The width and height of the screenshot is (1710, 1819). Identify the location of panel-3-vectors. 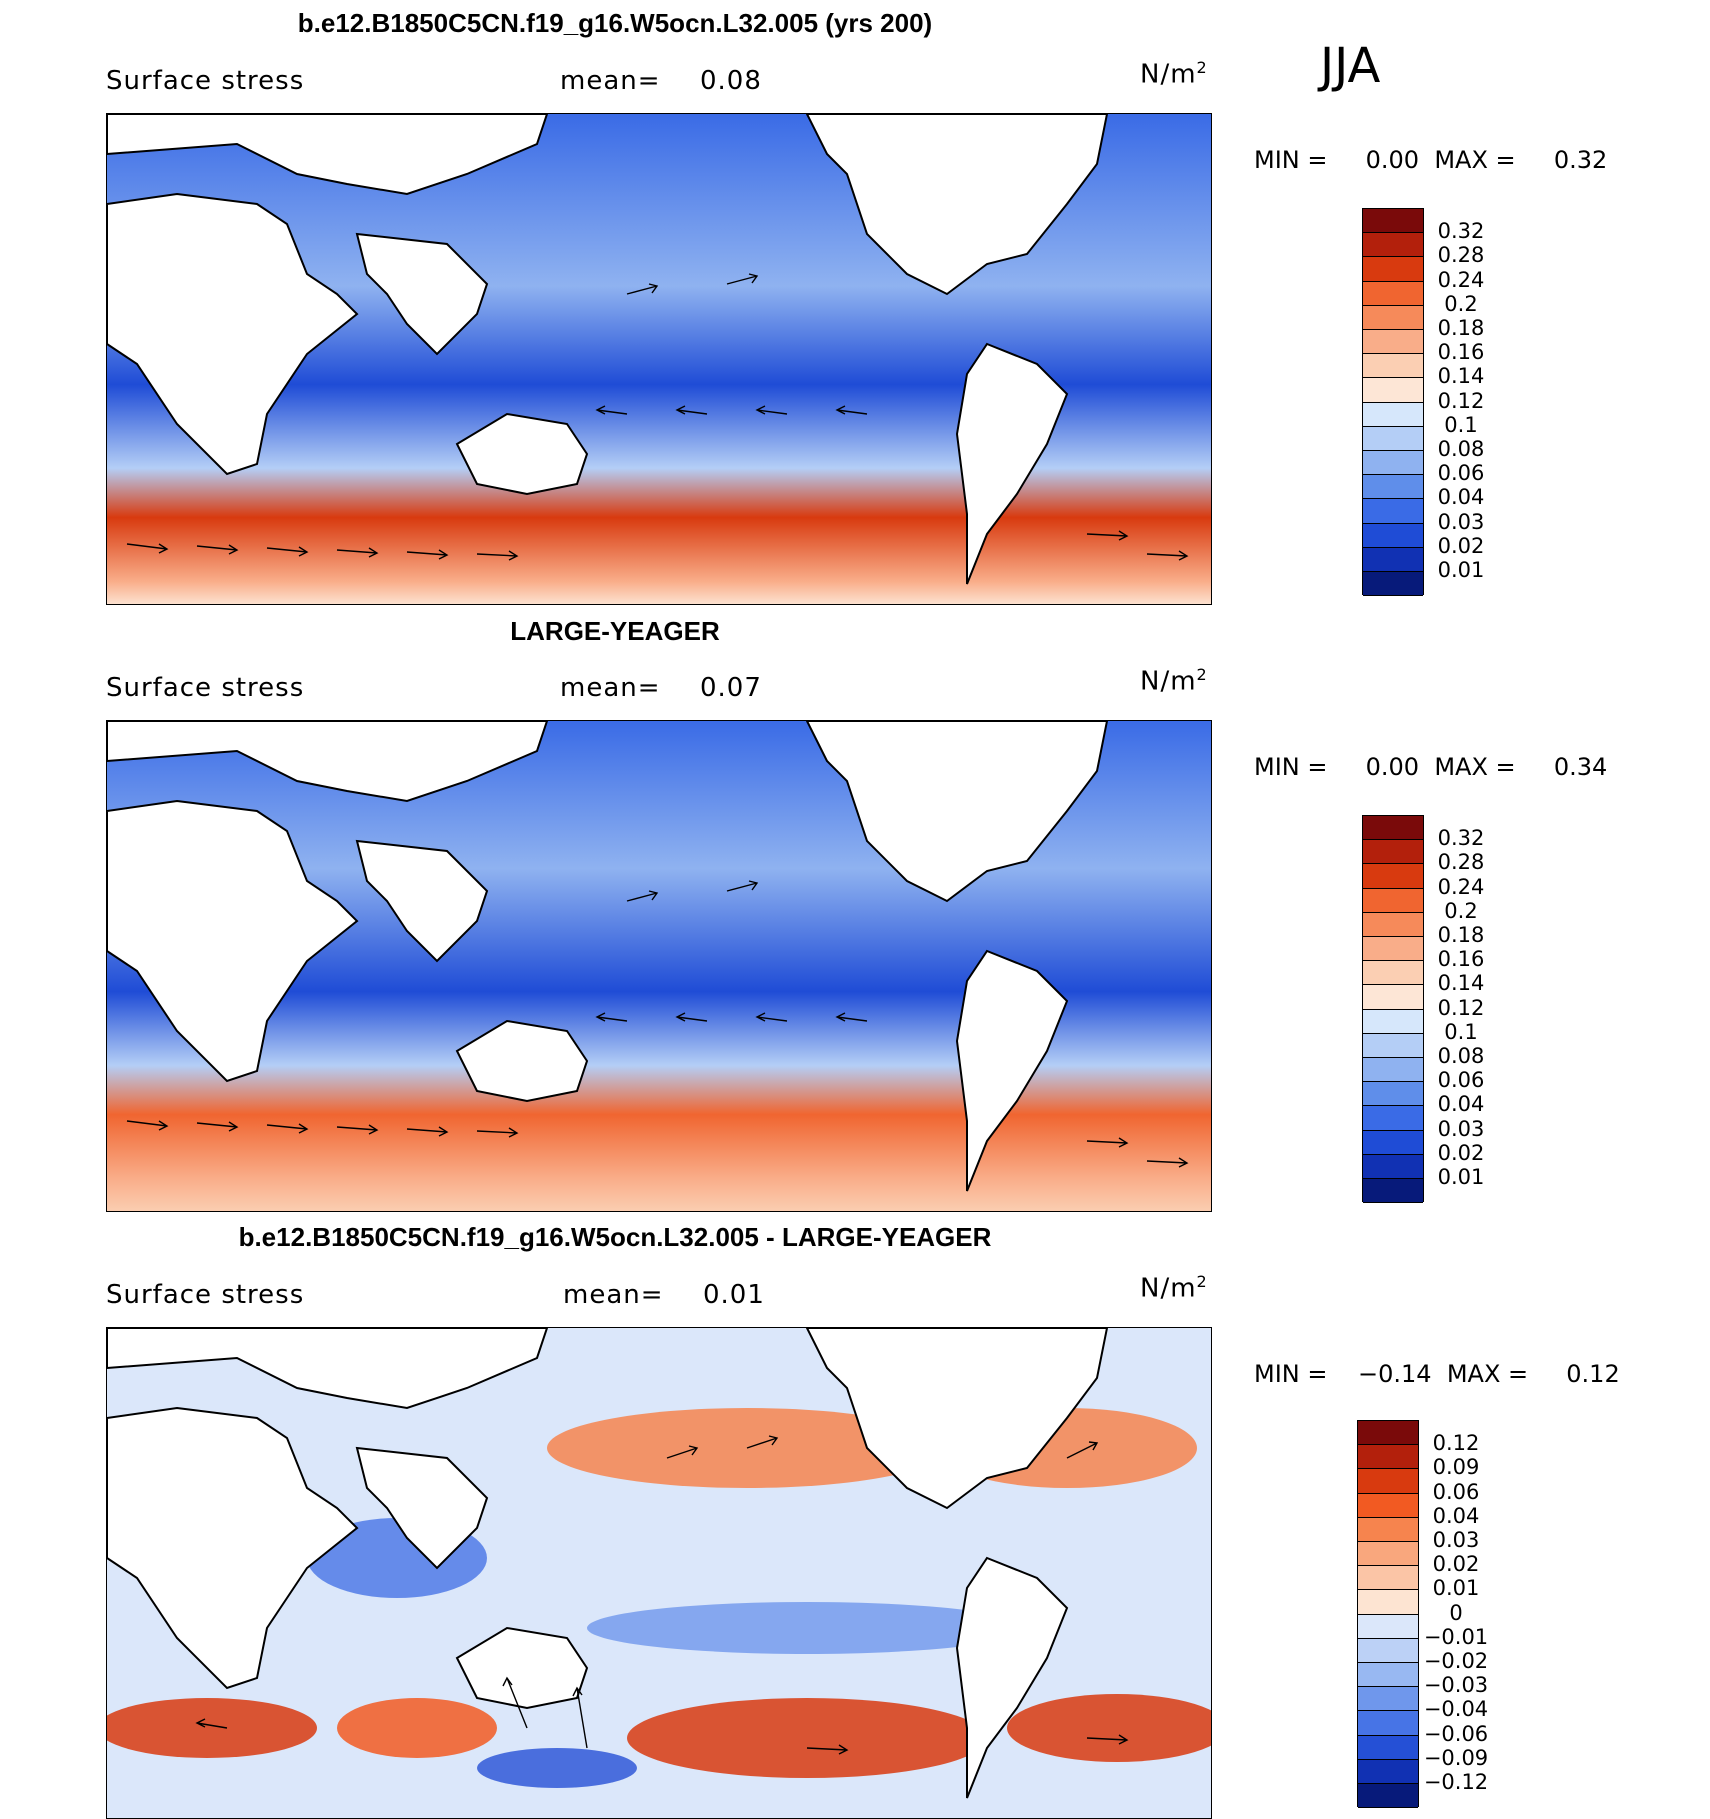
(662, 1595).